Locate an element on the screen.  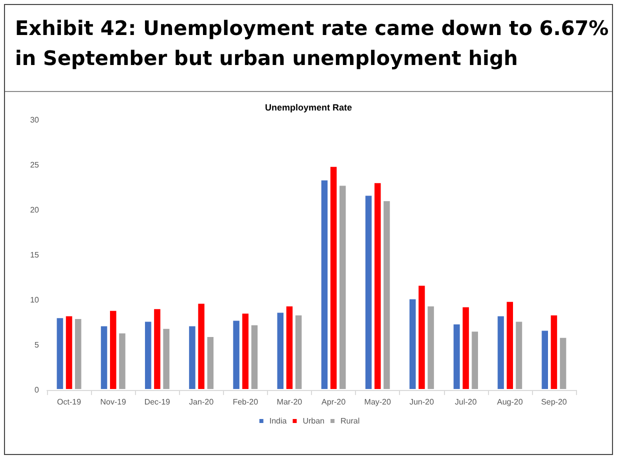
x-tick-label: Dec-19 is located at coordinates (157, 402).